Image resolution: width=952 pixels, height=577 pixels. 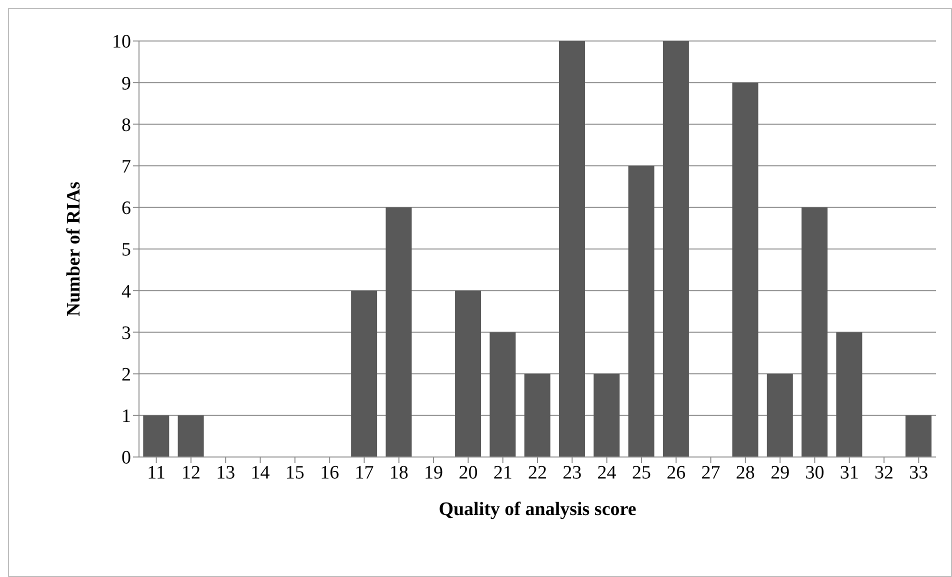 What do you see at coordinates (126, 167) in the screenshot?
I see `y-tick-label: 7` at bounding box center [126, 167].